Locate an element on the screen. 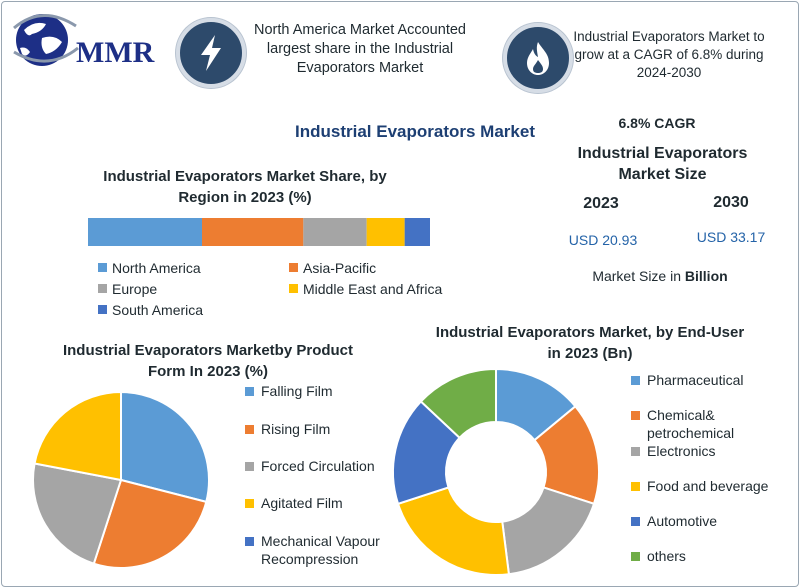 This screenshot has width=800, height=588. legend-item-agitated-film: Agitated Film is located at coordinates (325, 503).